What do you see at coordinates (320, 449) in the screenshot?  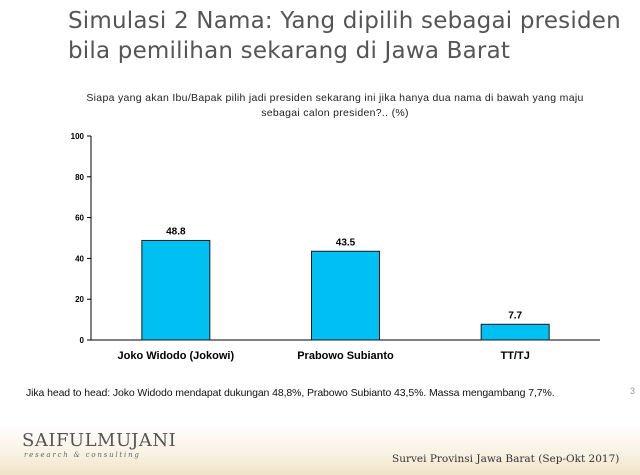 I see `footer-band` at bounding box center [320, 449].